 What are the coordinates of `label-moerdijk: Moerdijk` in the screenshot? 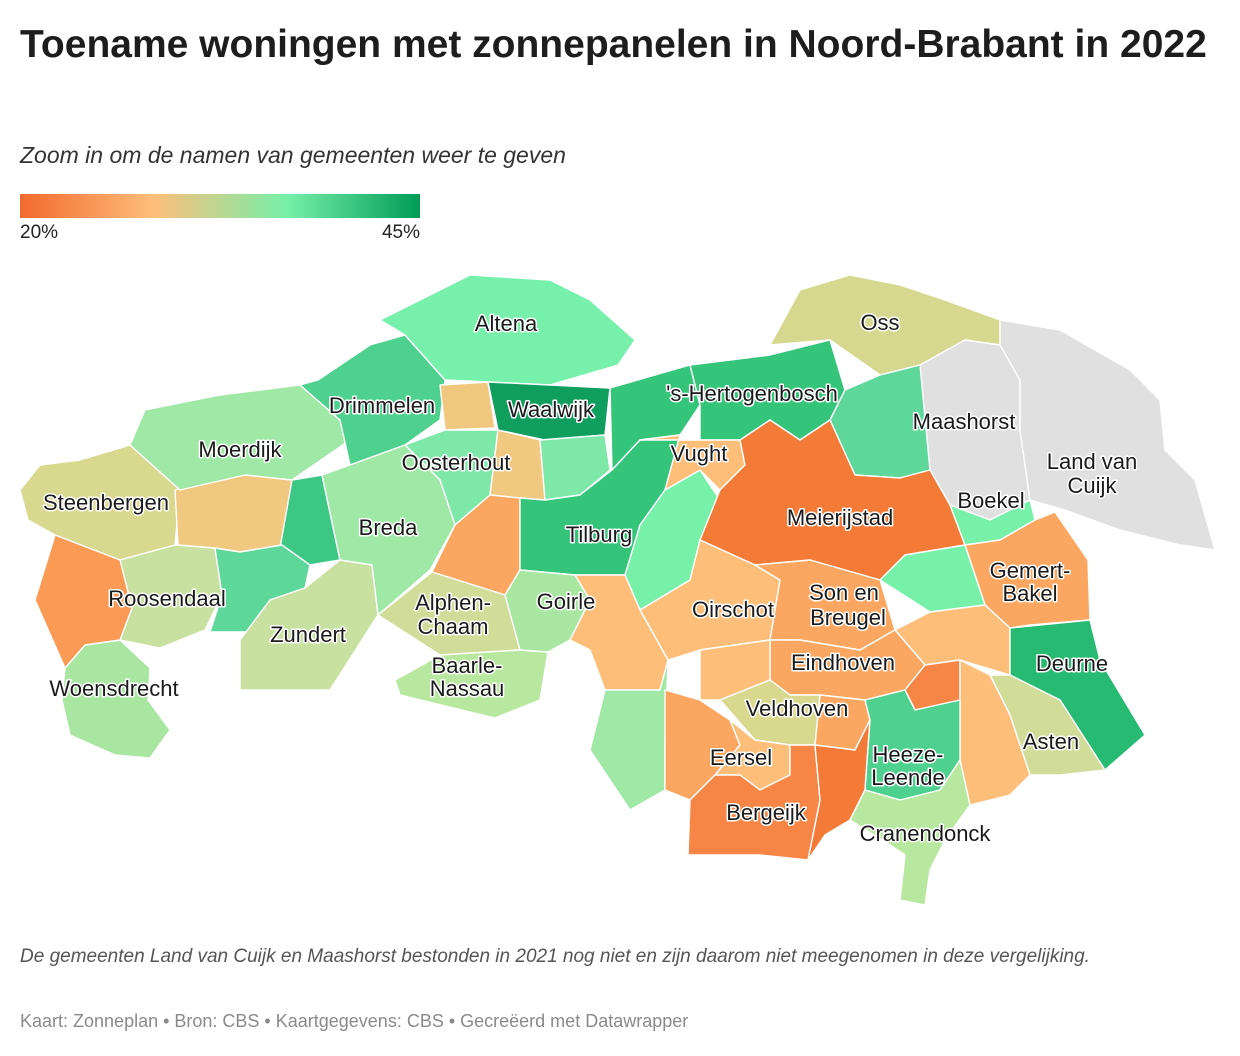 It's located at (240, 449).